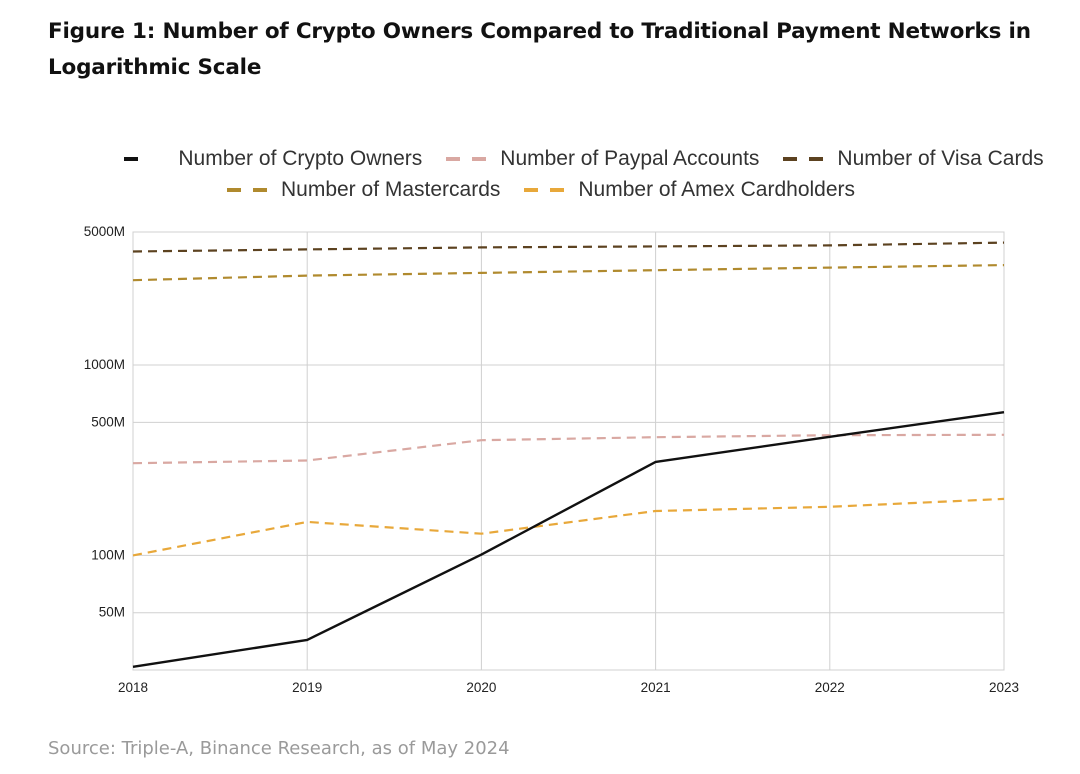 This screenshot has height=774, width=1080. I want to click on x-tick-label-0: 2018, so click(133, 687).